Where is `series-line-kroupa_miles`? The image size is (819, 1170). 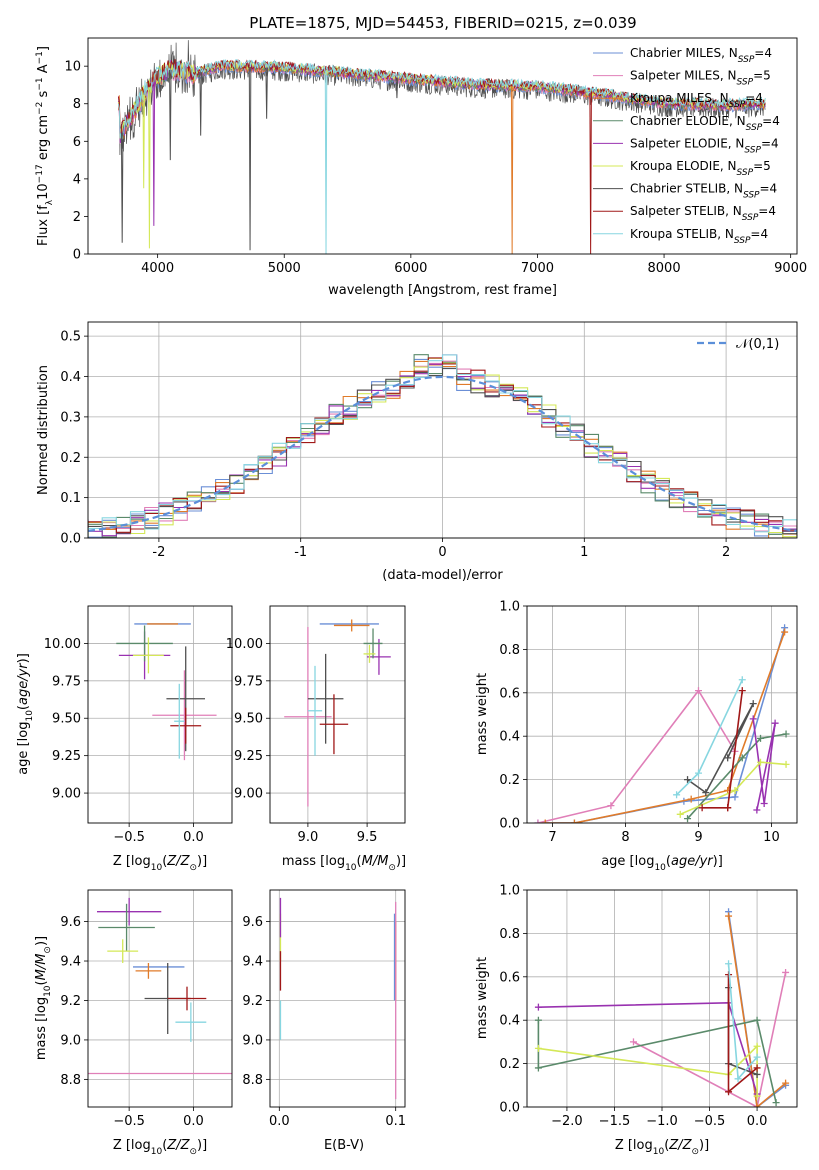 series-line-kroupa_miles is located at coordinates (757, 1011).